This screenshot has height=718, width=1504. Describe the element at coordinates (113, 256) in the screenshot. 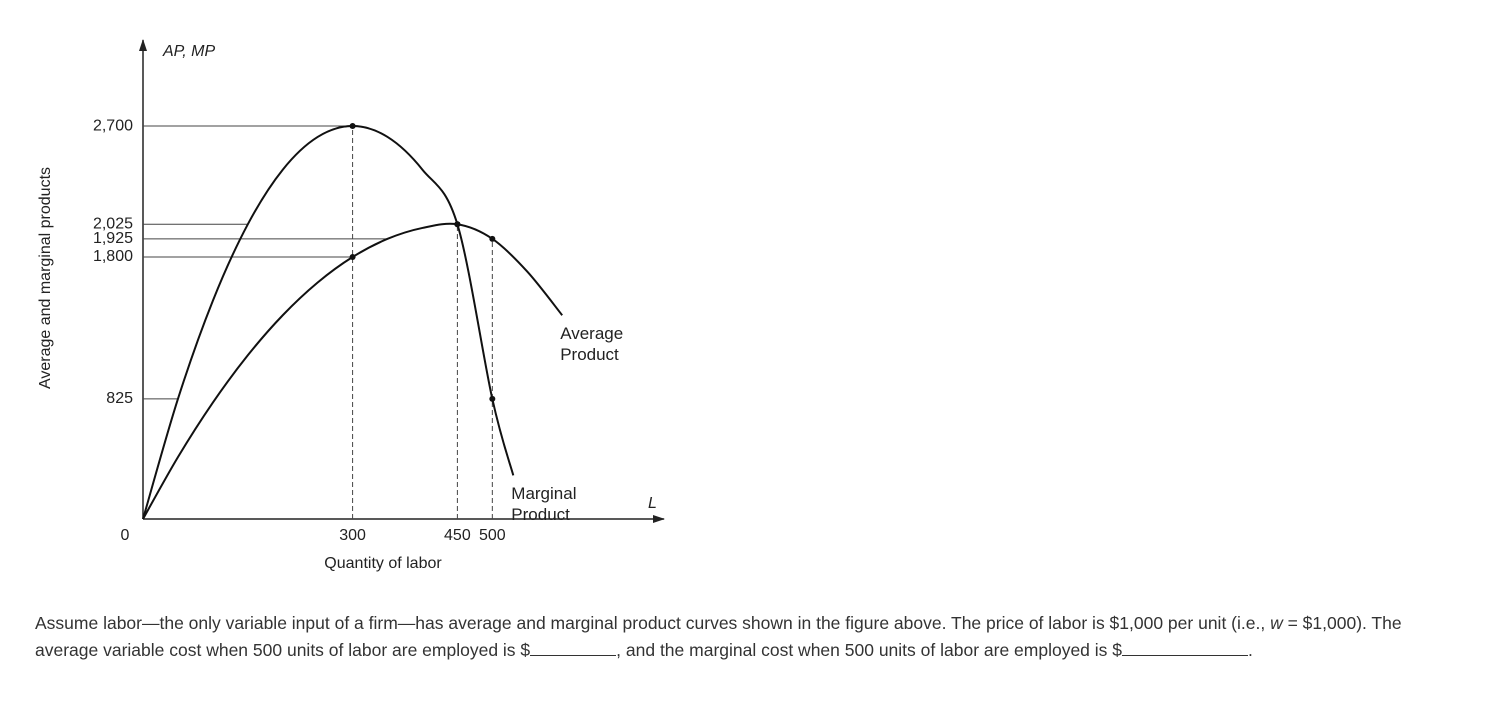

I see `y-tick-label: 1,800` at that location.